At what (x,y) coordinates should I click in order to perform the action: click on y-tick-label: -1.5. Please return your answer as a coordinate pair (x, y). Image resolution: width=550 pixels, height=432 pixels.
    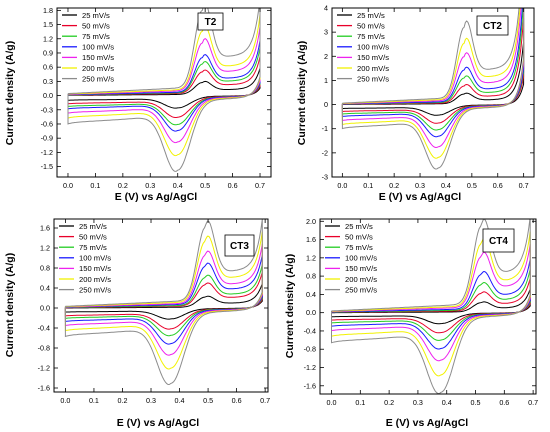
    Looking at the image, I should click on (47, 166).